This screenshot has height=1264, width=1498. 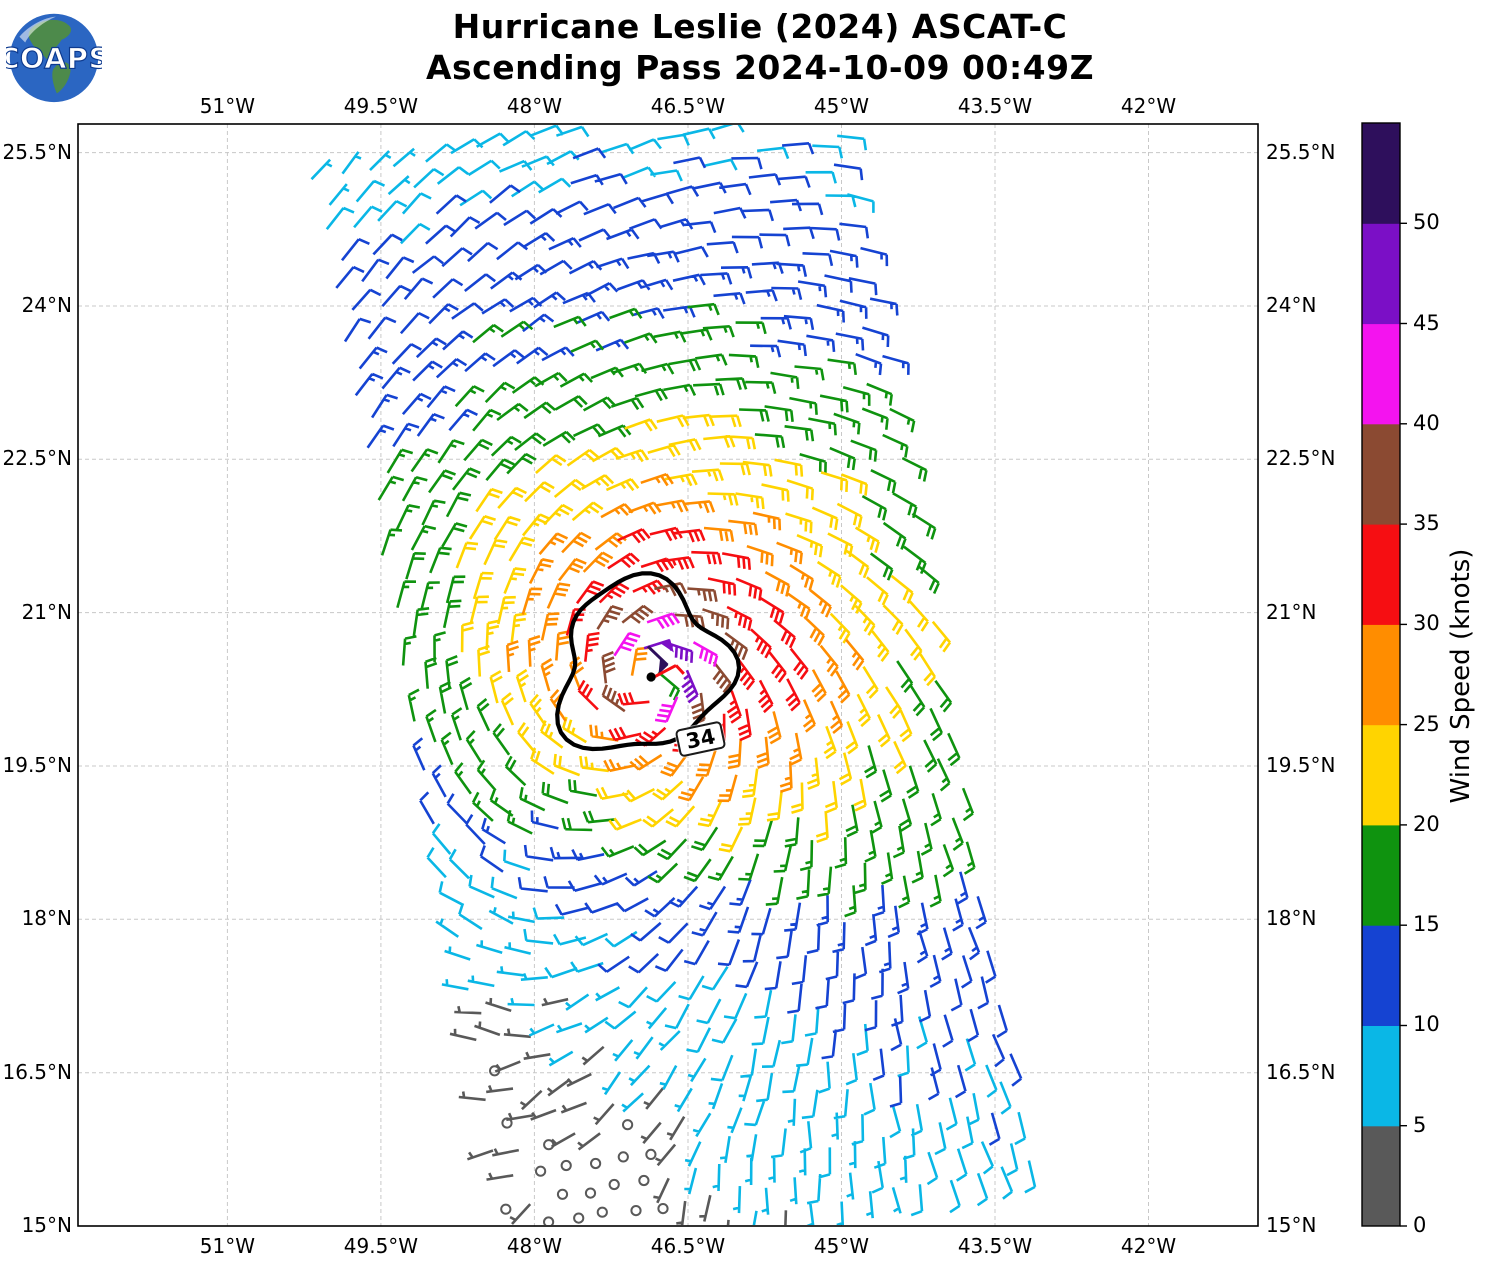 I want to click on lat-tick-label-left: 16.5°N, so click(x=37, y=1071).